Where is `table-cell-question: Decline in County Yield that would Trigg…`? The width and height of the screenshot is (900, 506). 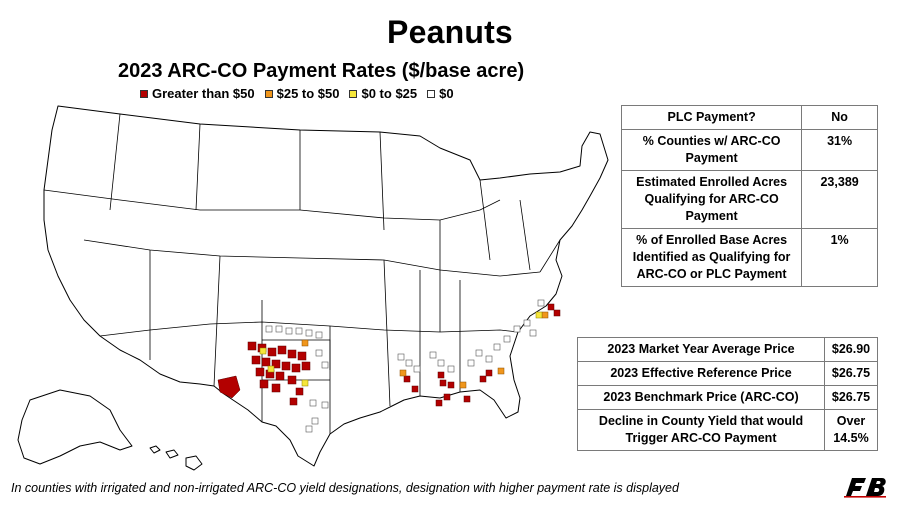
table-cell-question: Decline in County Yield that would Trigg… is located at coordinates (701, 430).